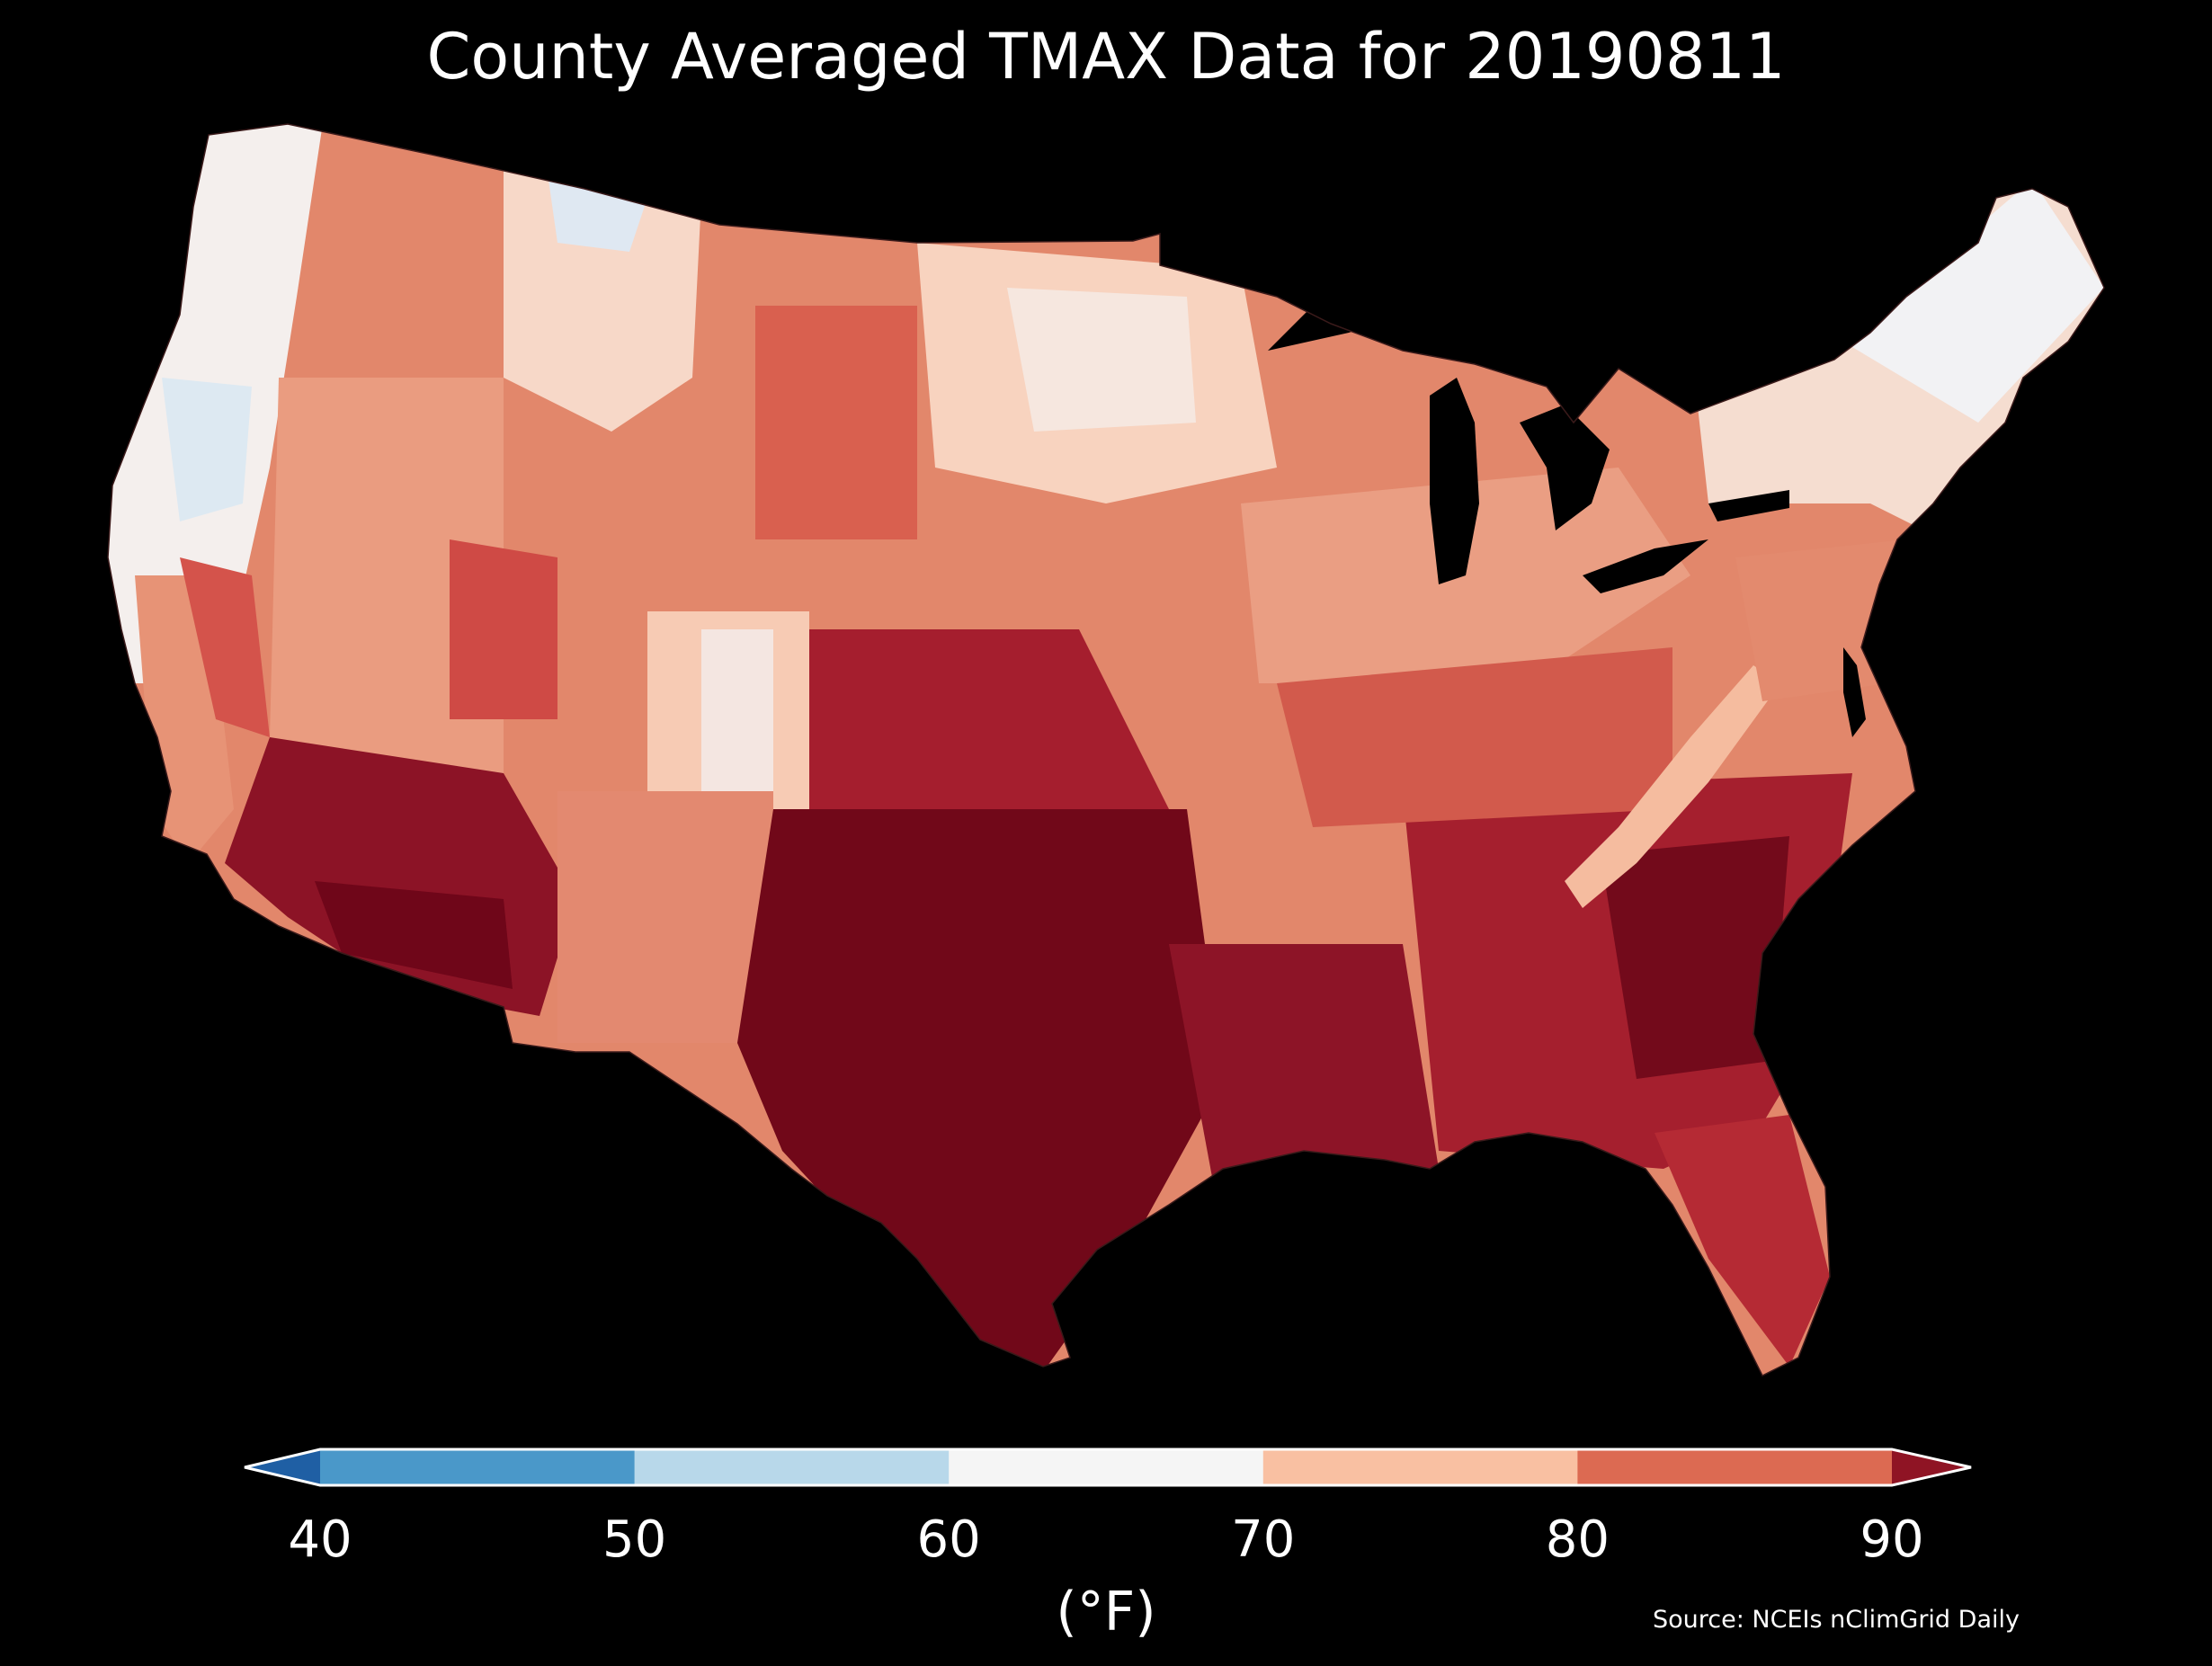  What do you see at coordinates (1892, 1540) in the screenshot?
I see `colorbar-tick-label: 90` at bounding box center [1892, 1540].